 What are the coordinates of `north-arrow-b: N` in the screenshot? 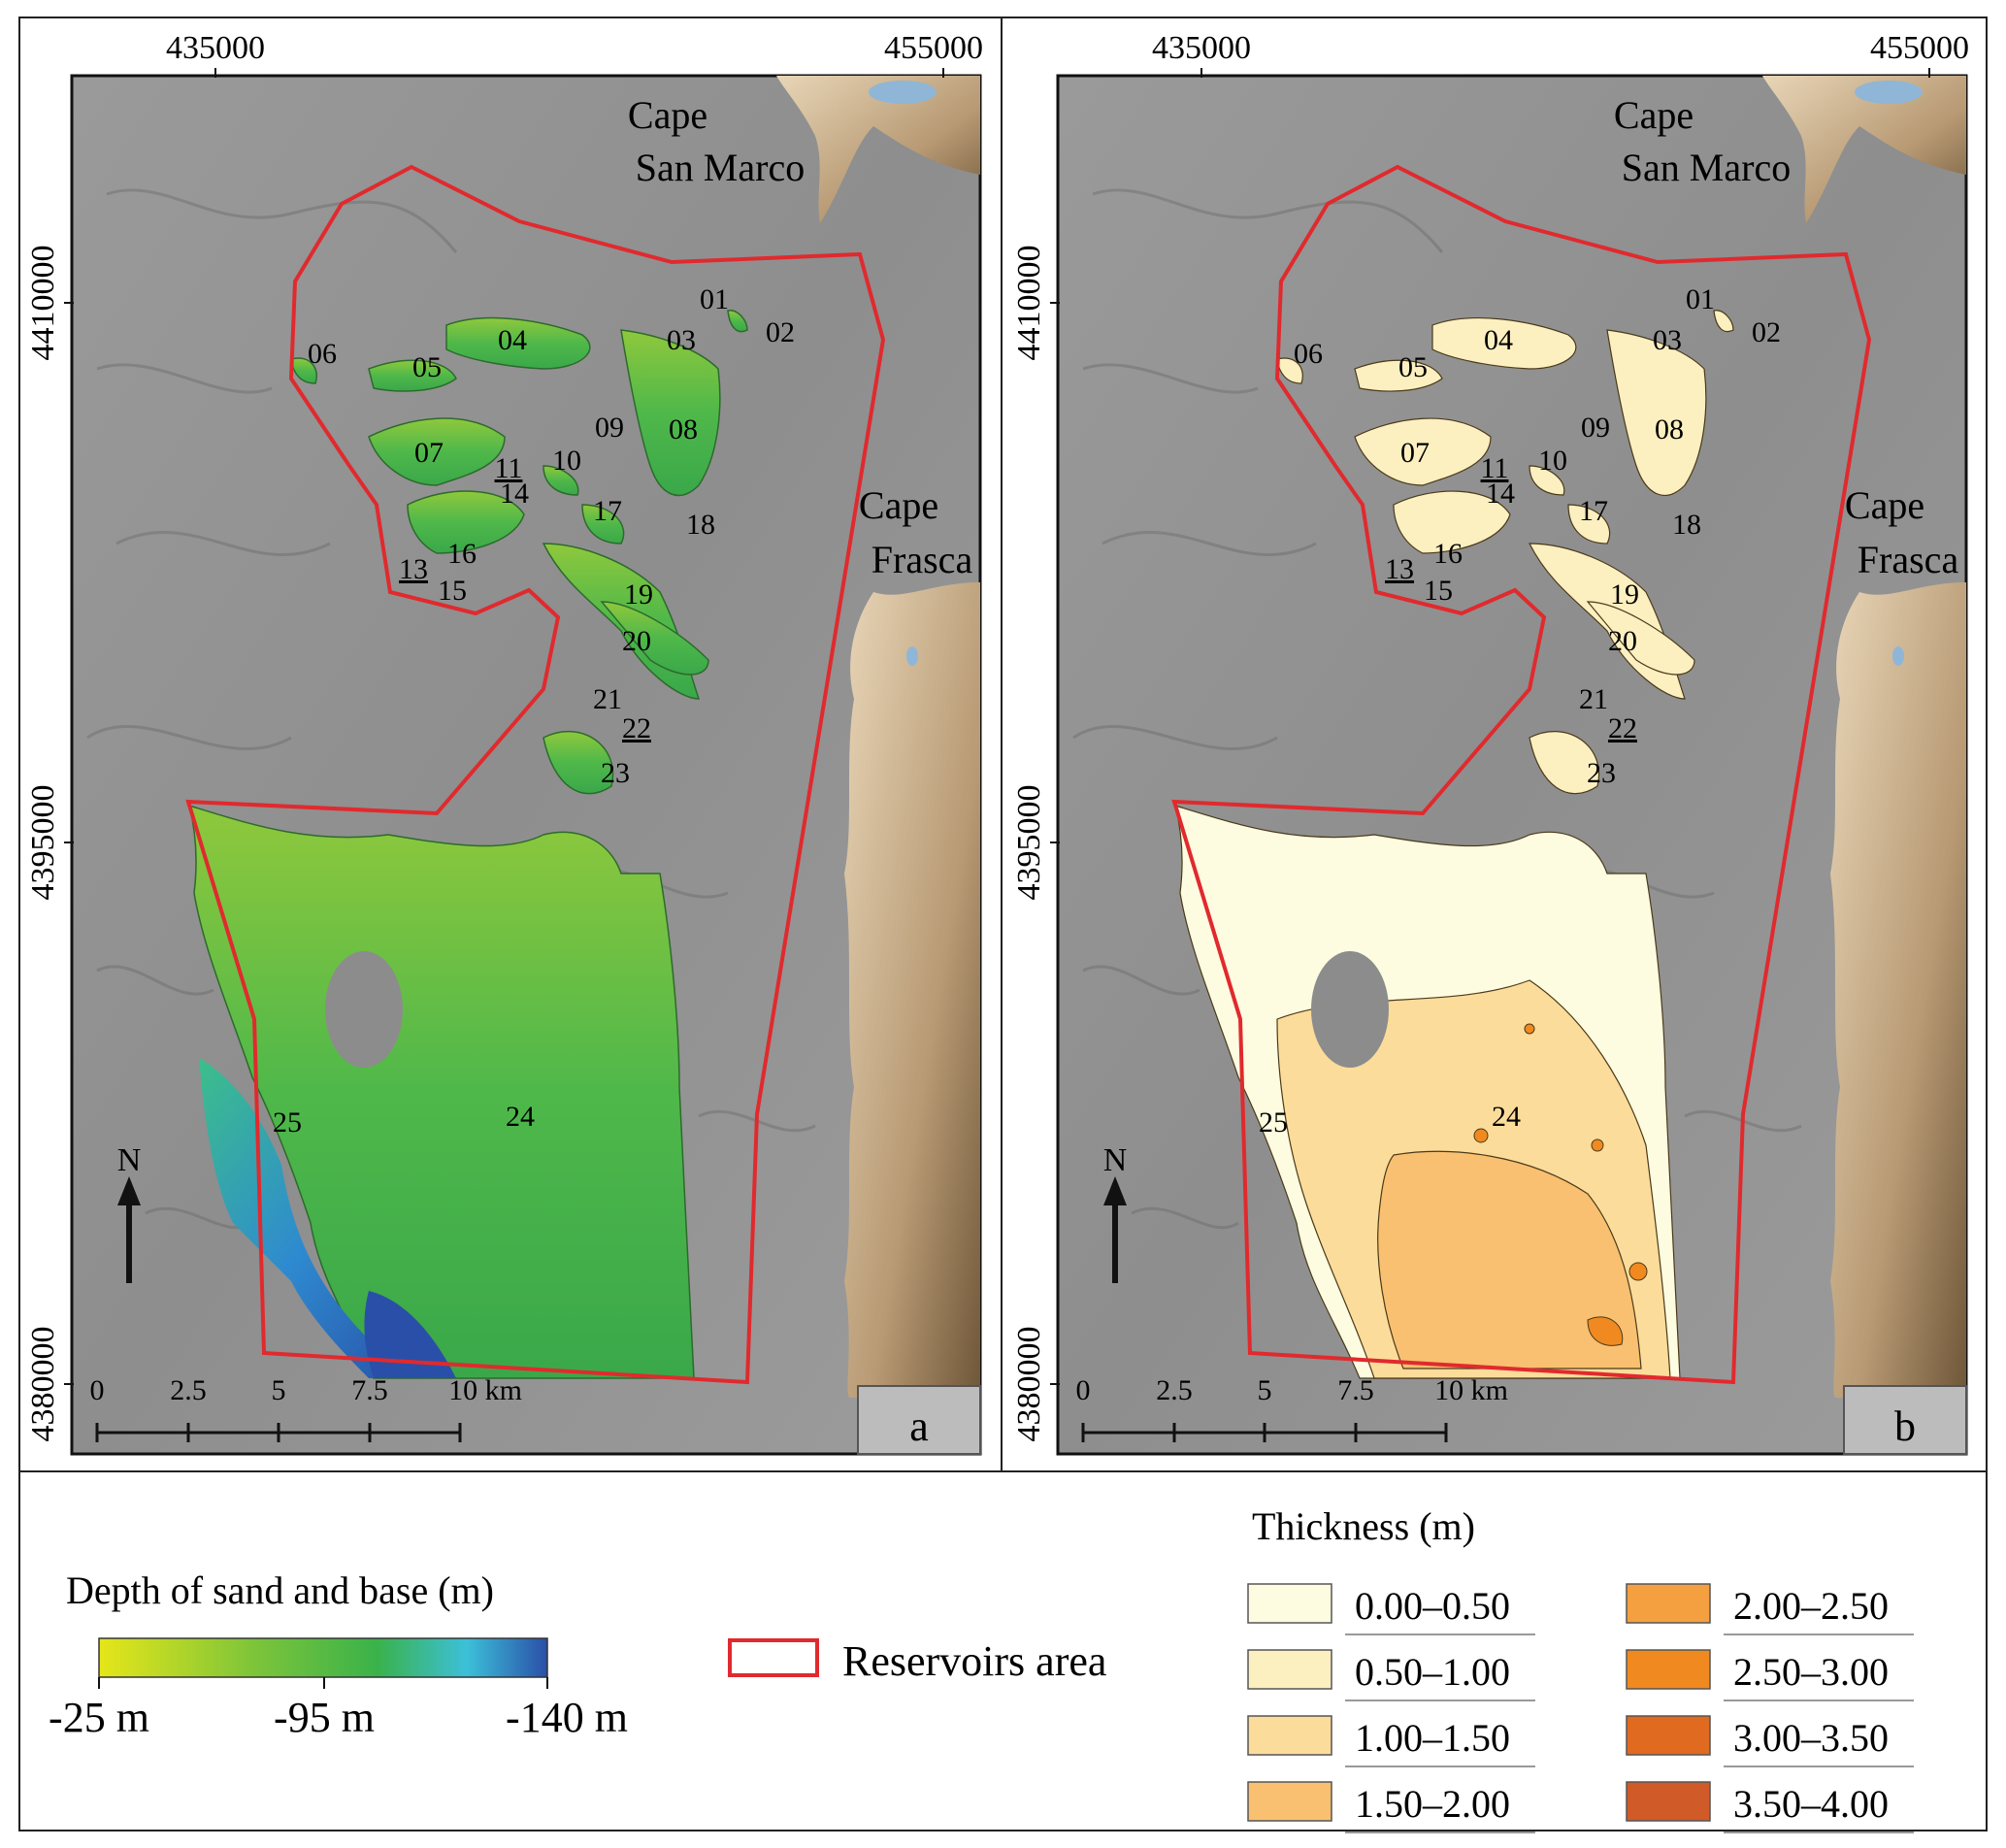 It's located at (1115, 1212).